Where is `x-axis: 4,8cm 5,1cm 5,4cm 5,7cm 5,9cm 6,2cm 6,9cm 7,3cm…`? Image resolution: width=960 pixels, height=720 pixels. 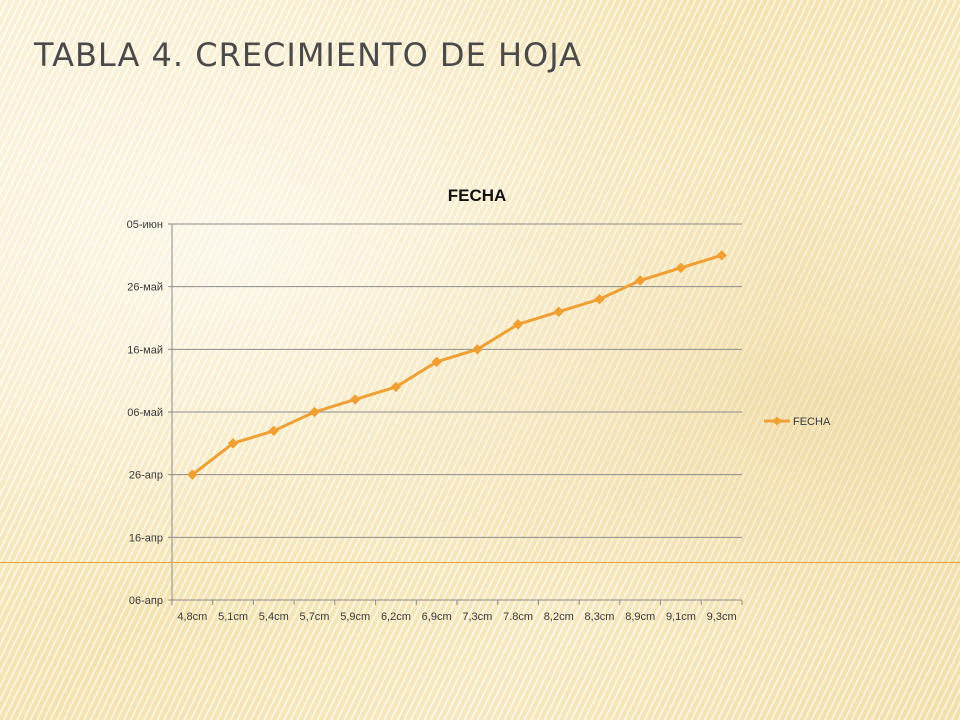 x-axis: 4,8cm 5,1cm 5,4cm 5,7cm 5,9cm 6,2cm 6,9cm 7,3cm… is located at coordinates (457, 611).